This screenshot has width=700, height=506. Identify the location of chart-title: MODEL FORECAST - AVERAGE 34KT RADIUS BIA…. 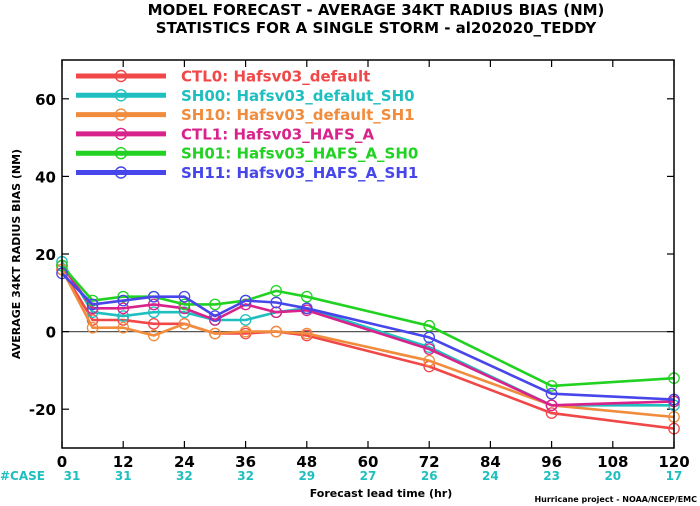
(376, 10).